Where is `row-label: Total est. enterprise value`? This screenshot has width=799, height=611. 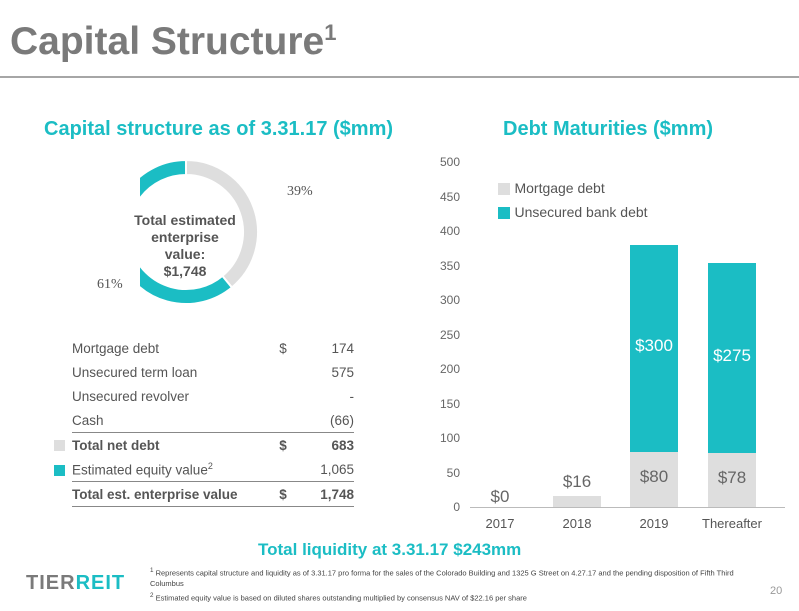
row-label: Total est. enterprise value is located at coordinates (170, 494).